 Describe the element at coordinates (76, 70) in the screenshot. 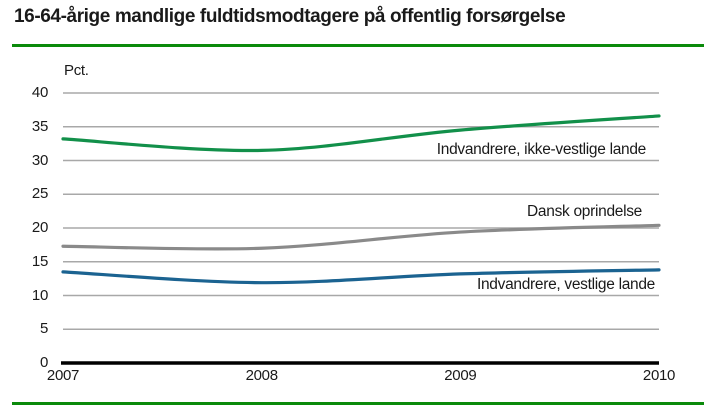

I see `y-axis-unit-label: Pct.` at that location.